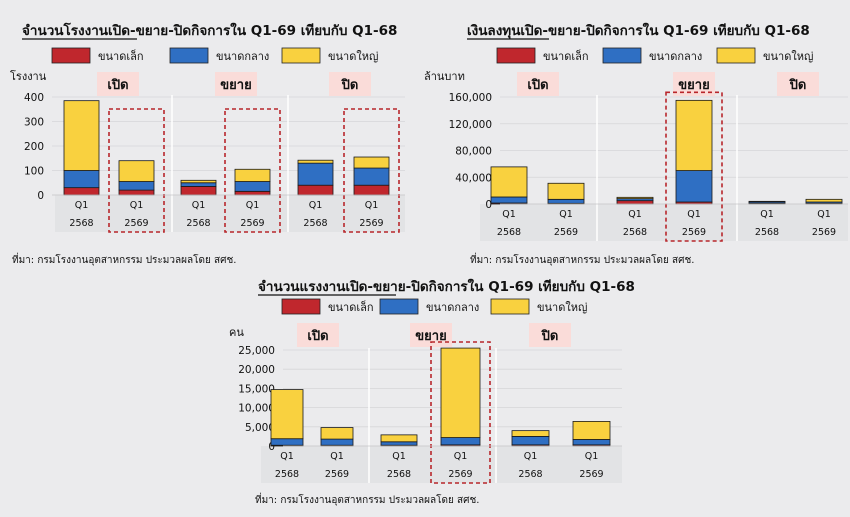  Describe the element at coordinates (256, 370) in the screenshot. I see `y-tick-label: 20,000` at that location.